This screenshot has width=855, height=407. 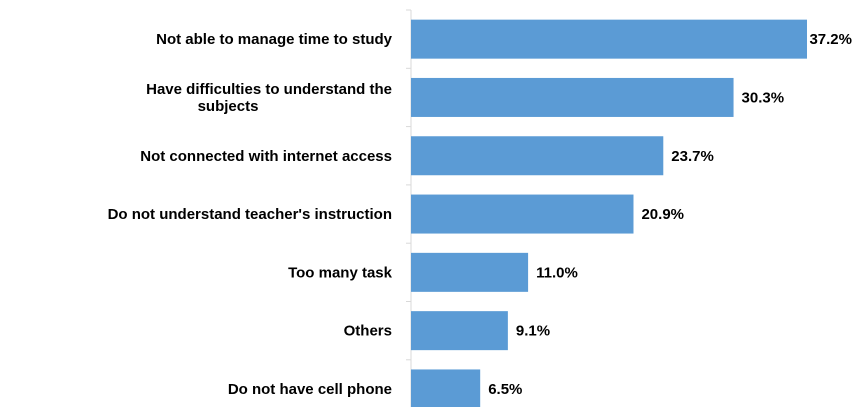 I want to click on category-label-line: Not connected with internet access, so click(x=266, y=156).